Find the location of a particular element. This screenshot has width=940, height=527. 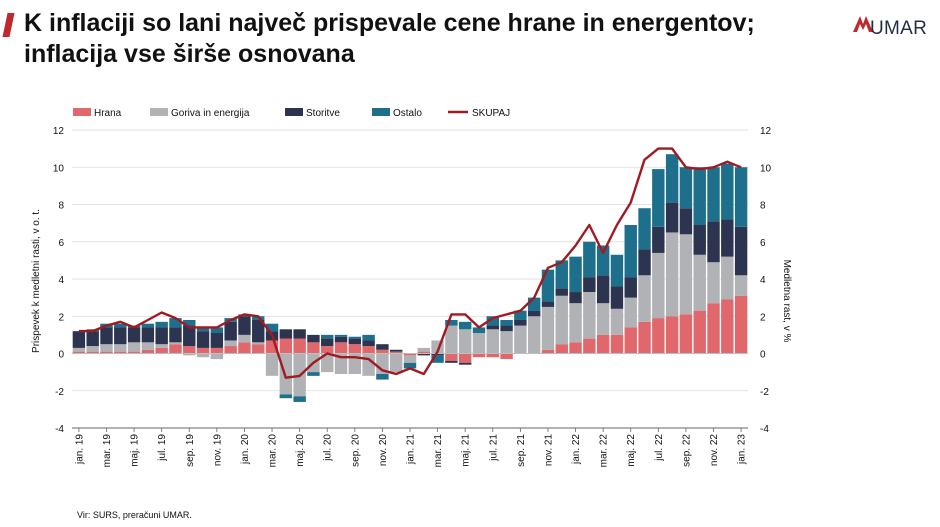

x-tick-label: jul. 21 is located at coordinates (493, 448).